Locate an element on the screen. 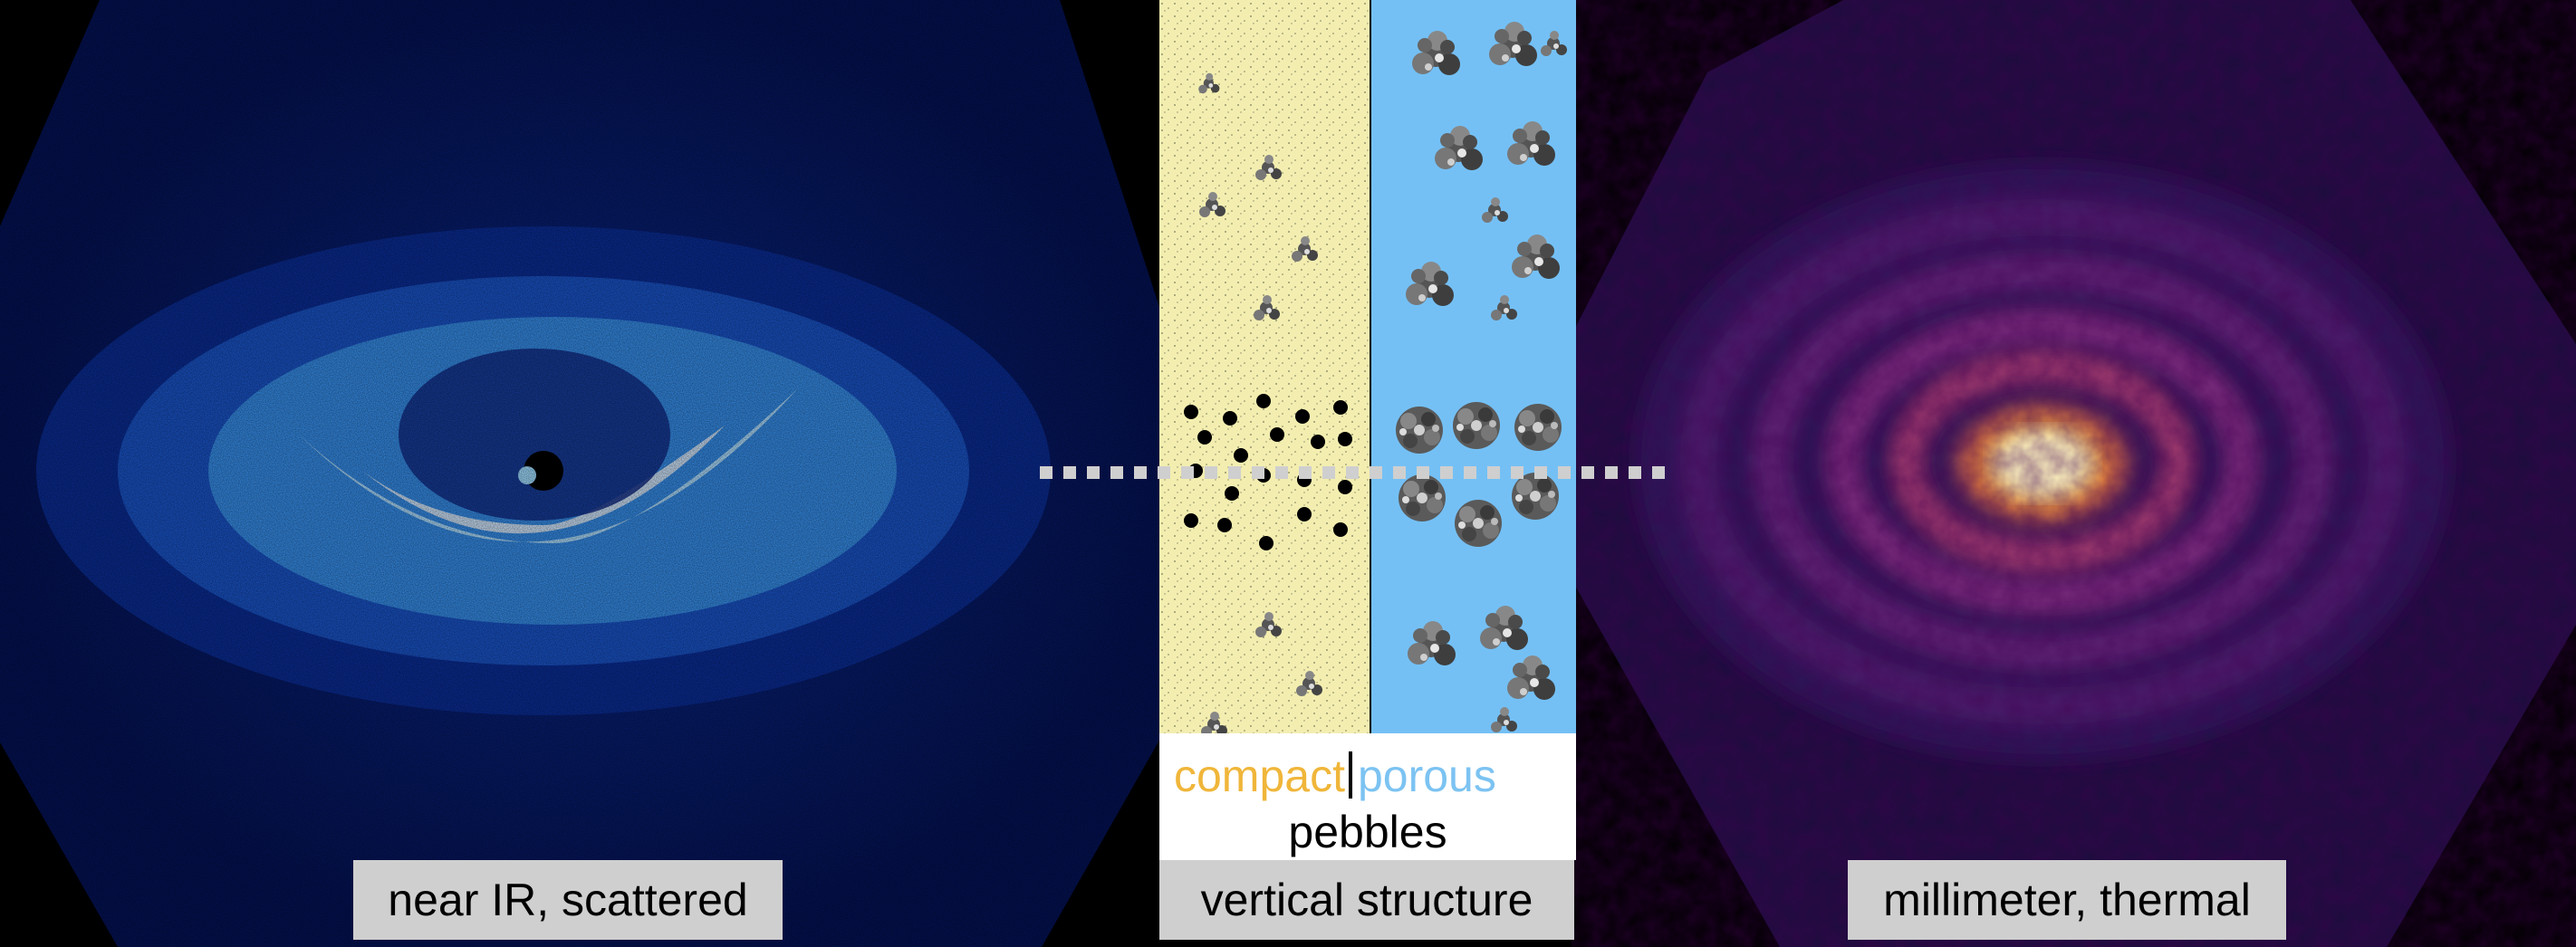  legend-pebbles: pebbles is located at coordinates (1367, 832).